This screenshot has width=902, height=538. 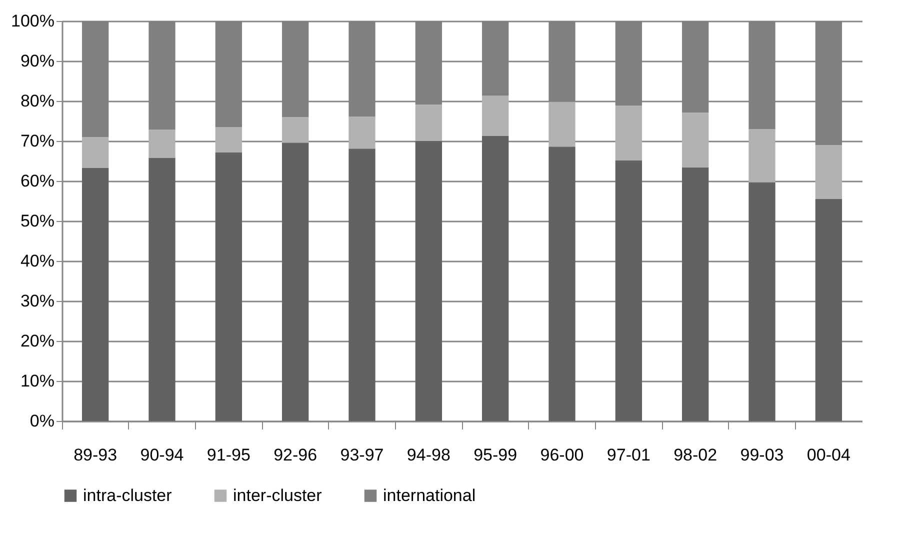 What do you see at coordinates (37, 181) in the screenshot?
I see `y-tick-label: 60%` at bounding box center [37, 181].